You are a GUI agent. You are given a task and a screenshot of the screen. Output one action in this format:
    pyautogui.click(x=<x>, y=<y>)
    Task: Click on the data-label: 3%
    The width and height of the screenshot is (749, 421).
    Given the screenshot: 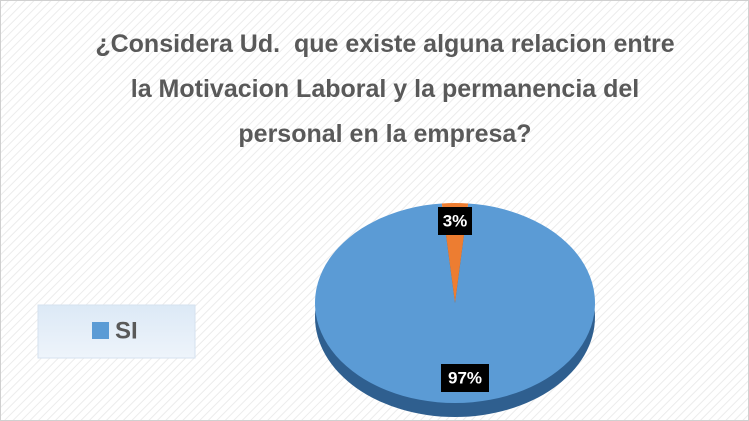 What is the action you would take?
    pyautogui.click(x=455, y=220)
    